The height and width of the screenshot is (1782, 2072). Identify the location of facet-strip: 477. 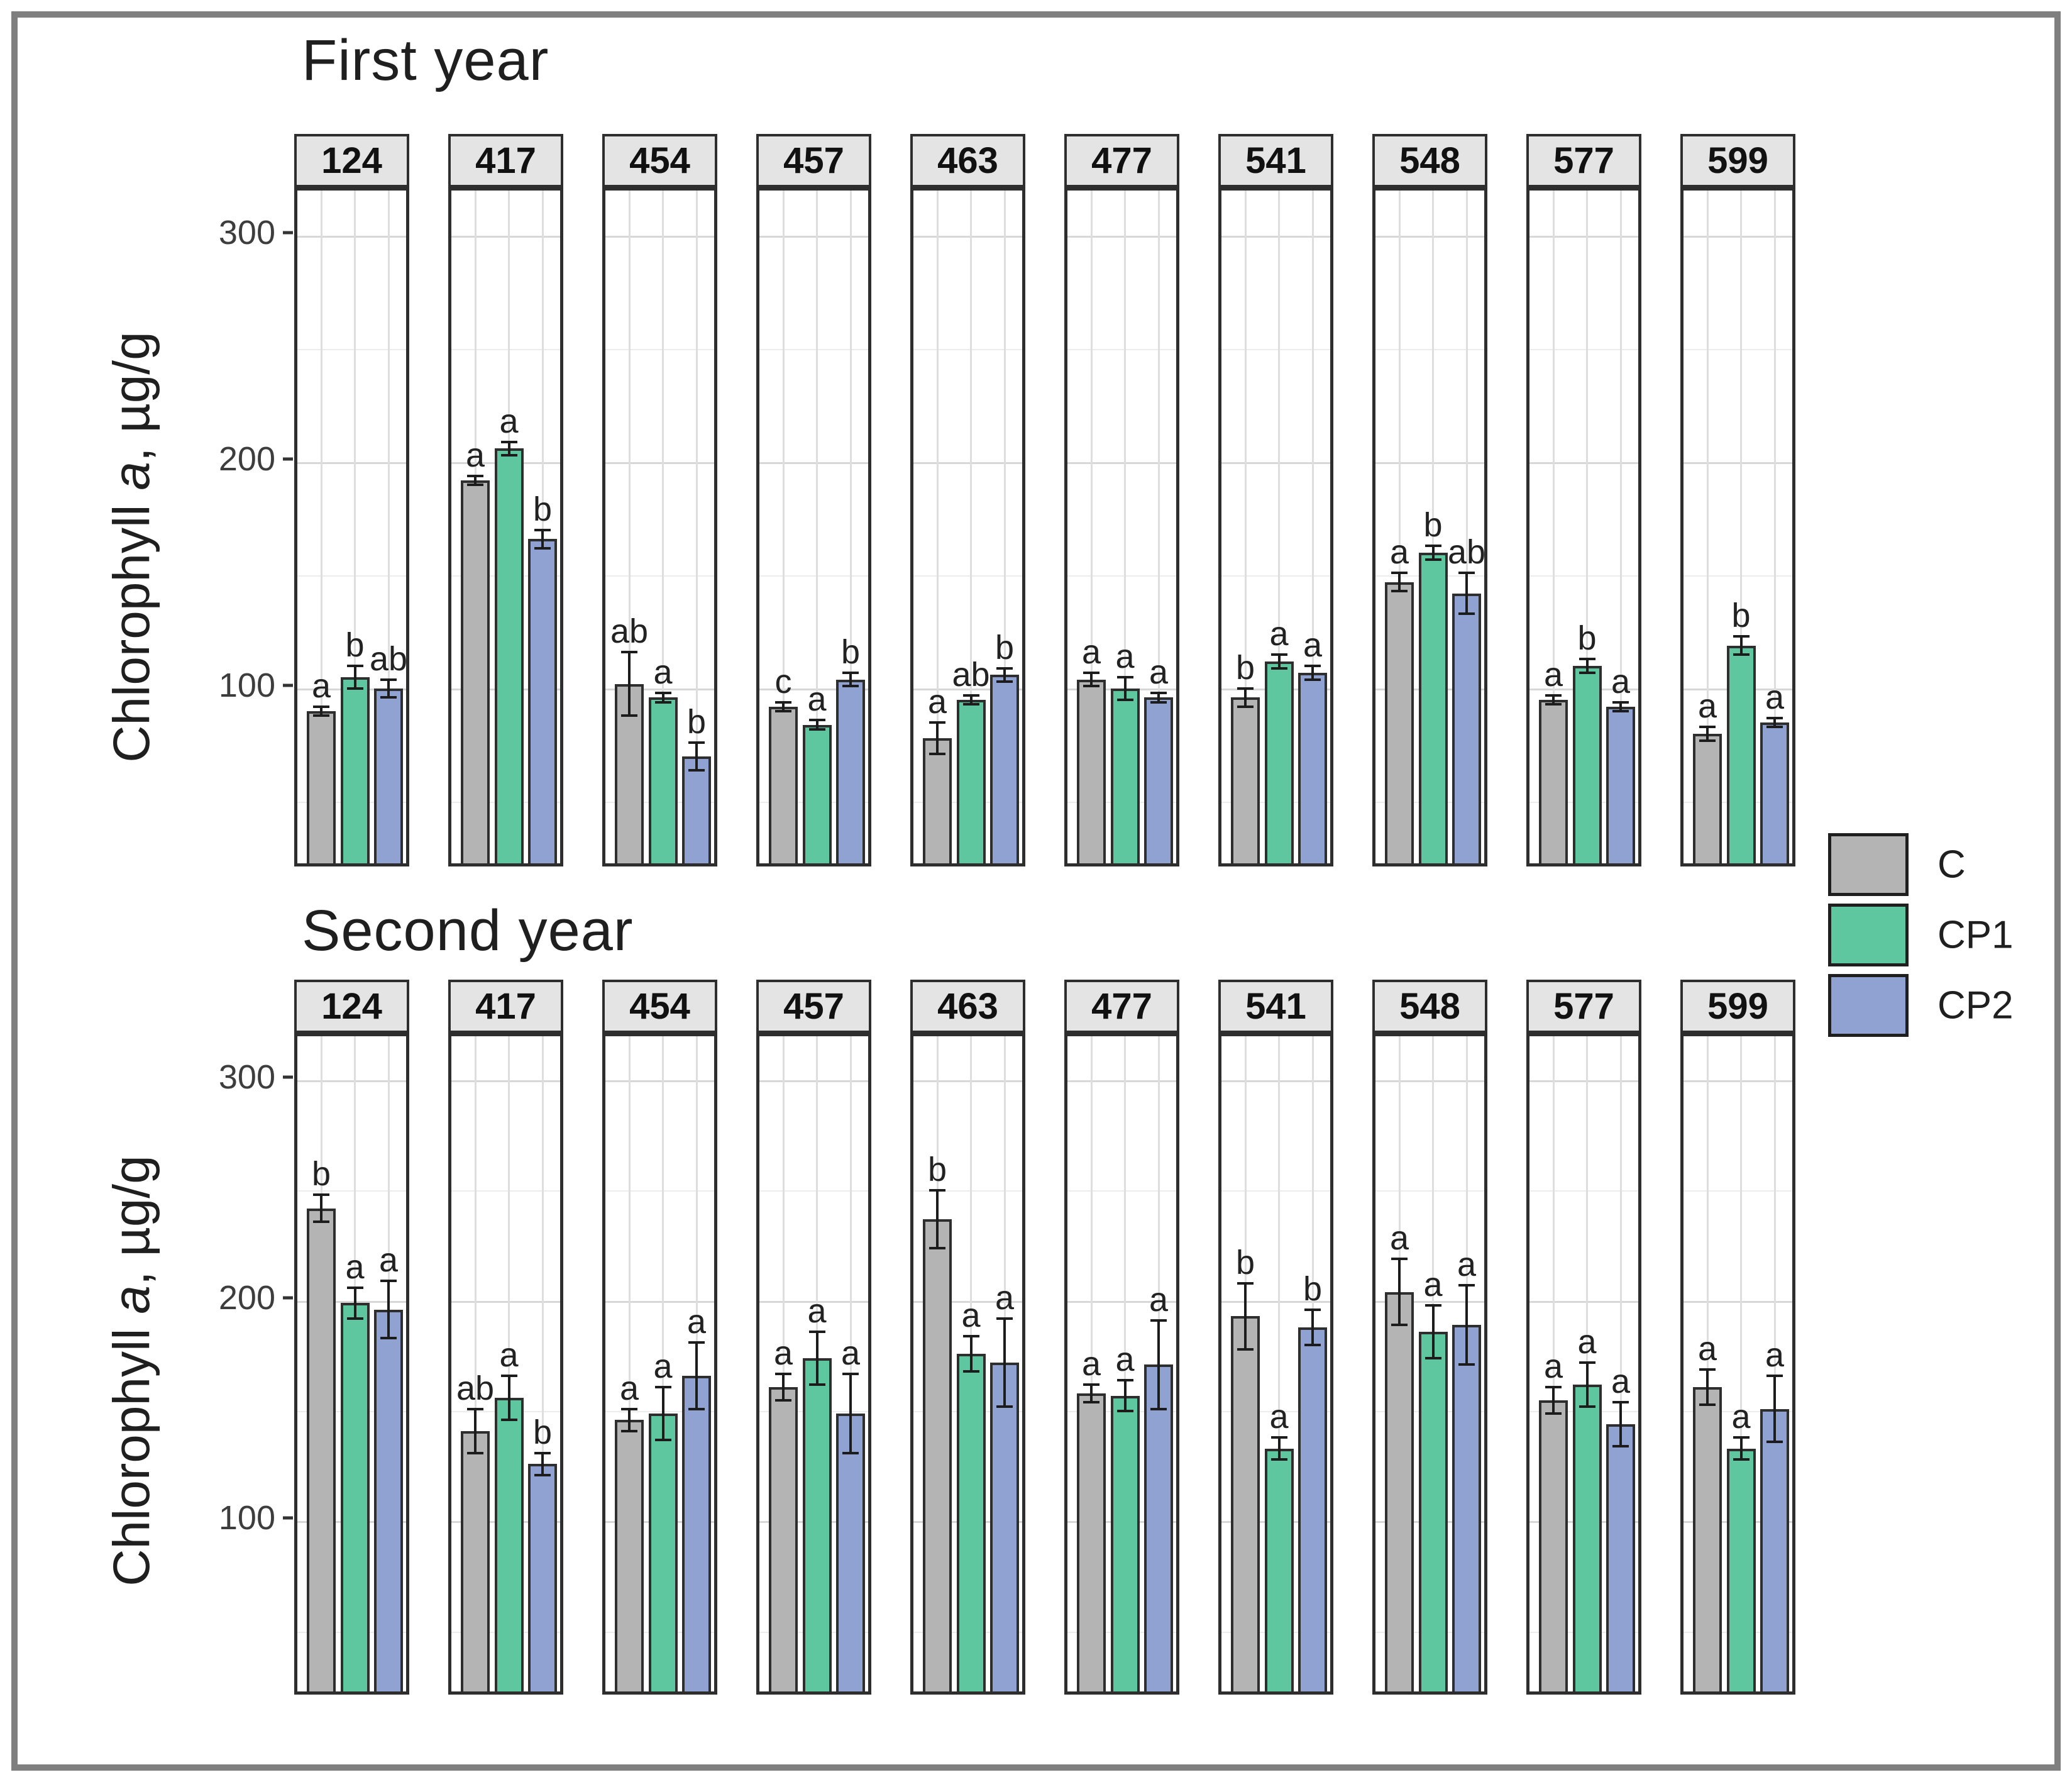
(1121, 1006).